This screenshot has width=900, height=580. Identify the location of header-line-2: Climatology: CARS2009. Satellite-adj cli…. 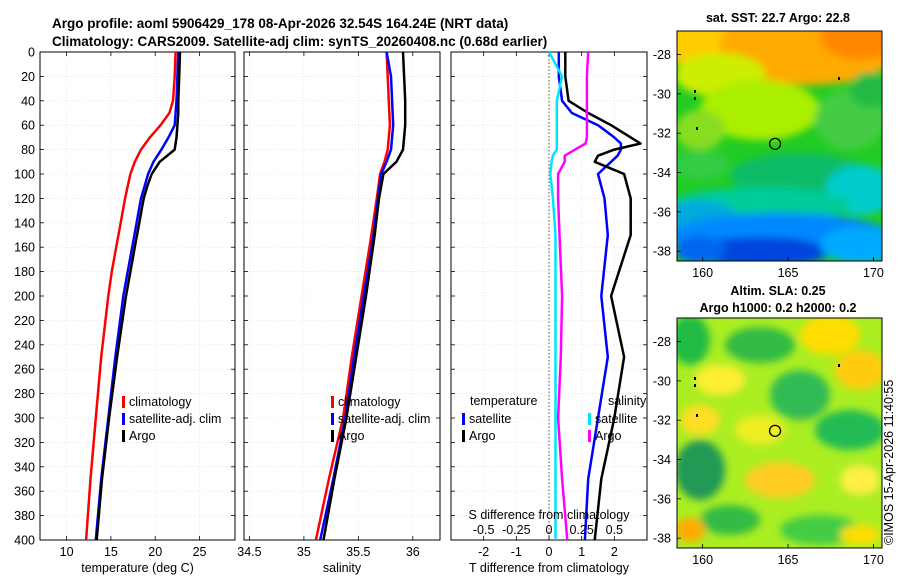
(299, 41).